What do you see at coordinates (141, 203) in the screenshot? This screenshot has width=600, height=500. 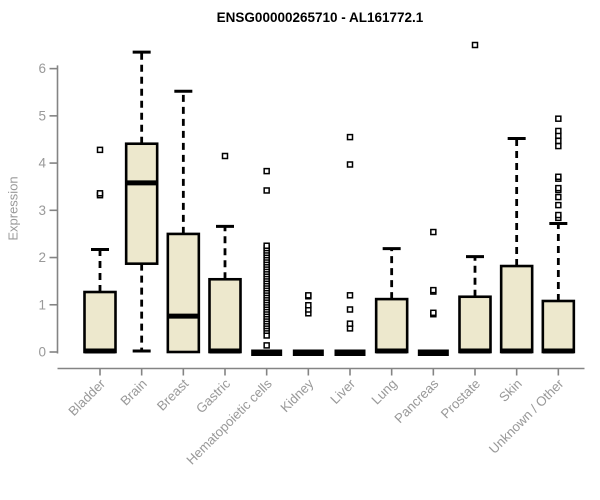 I see `box-brain` at bounding box center [141, 203].